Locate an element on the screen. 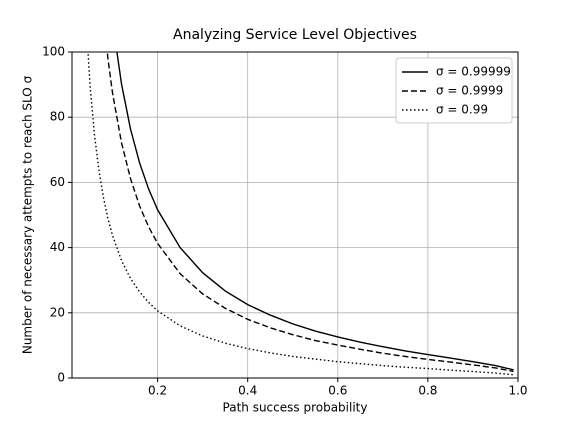 Image resolution: width=576 pixels, height=432 pixels. legend-box is located at coordinates (454, 90).